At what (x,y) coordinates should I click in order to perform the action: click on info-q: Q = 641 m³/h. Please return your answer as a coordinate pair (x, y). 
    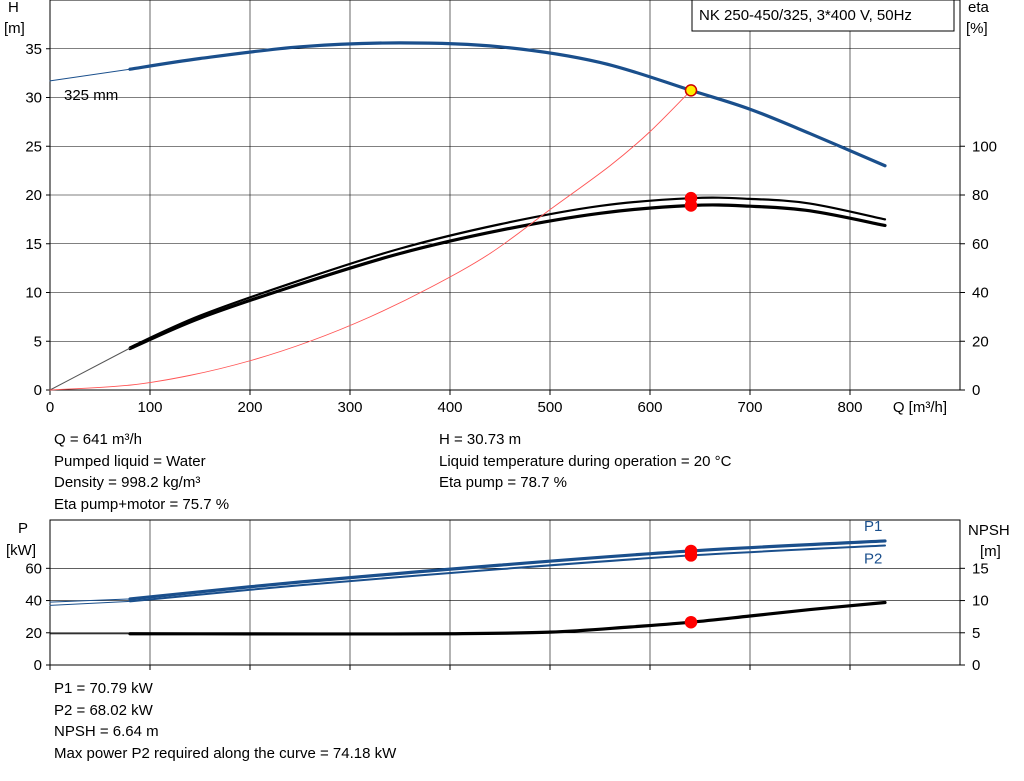
    Looking at the image, I should click on (98, 439).